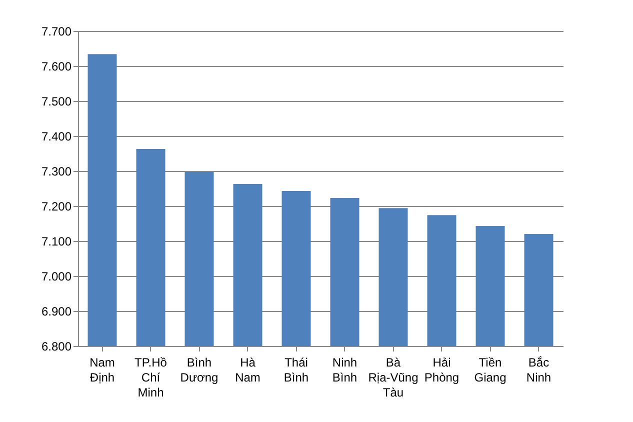 The height and width of the screenshot is (422, 633). I want to click on x-tick-label: TP.Hồ Chí Minh, so click(151, 378).